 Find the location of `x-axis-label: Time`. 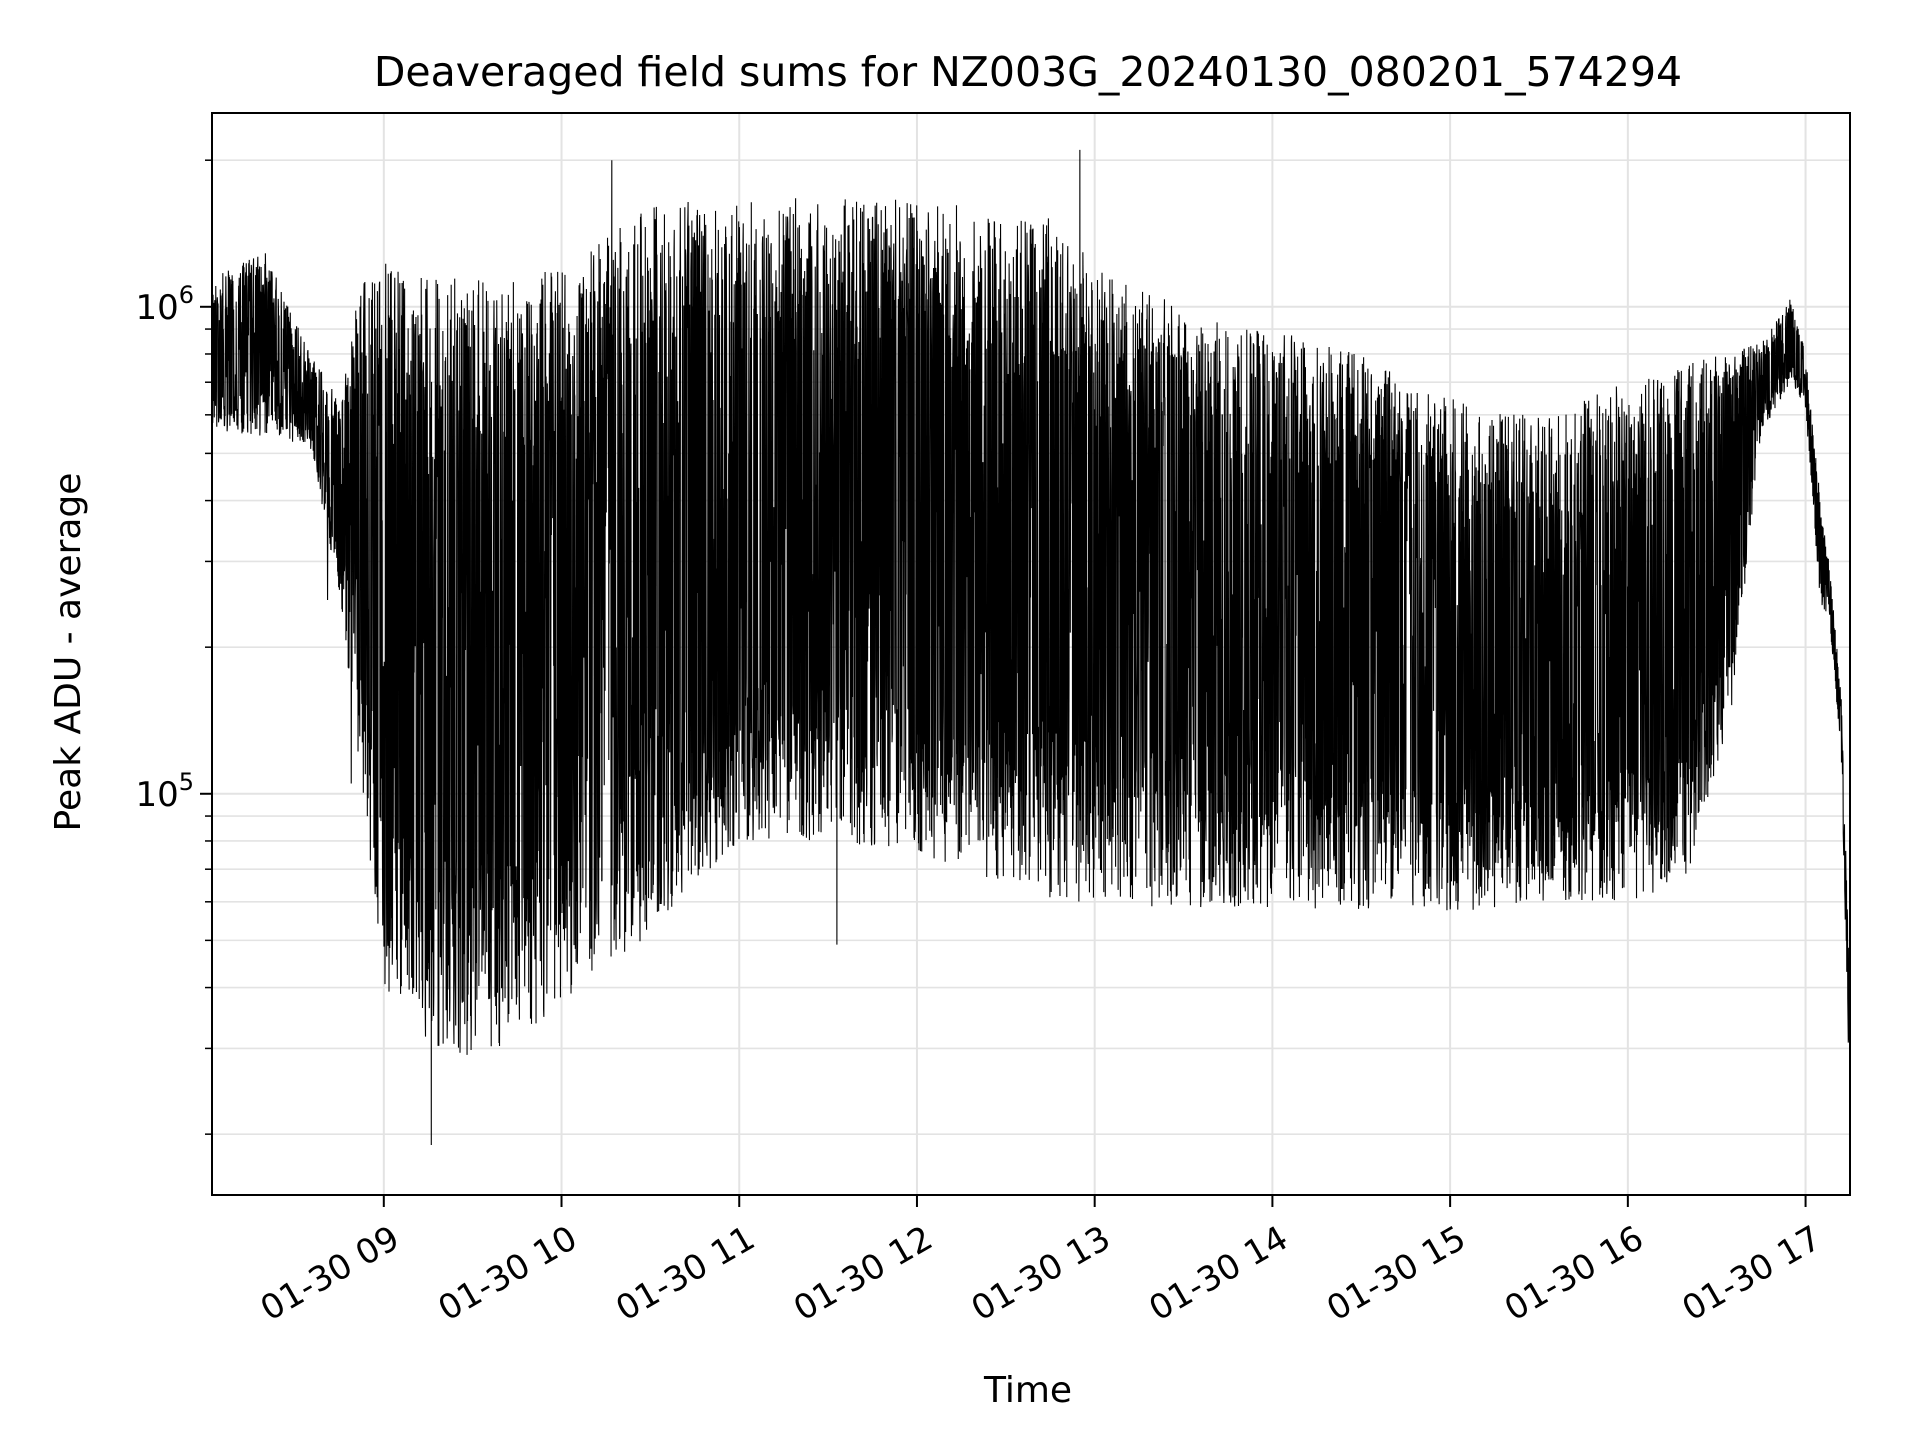

x-axis-label: Time is located at coordinates (1027, 1390).